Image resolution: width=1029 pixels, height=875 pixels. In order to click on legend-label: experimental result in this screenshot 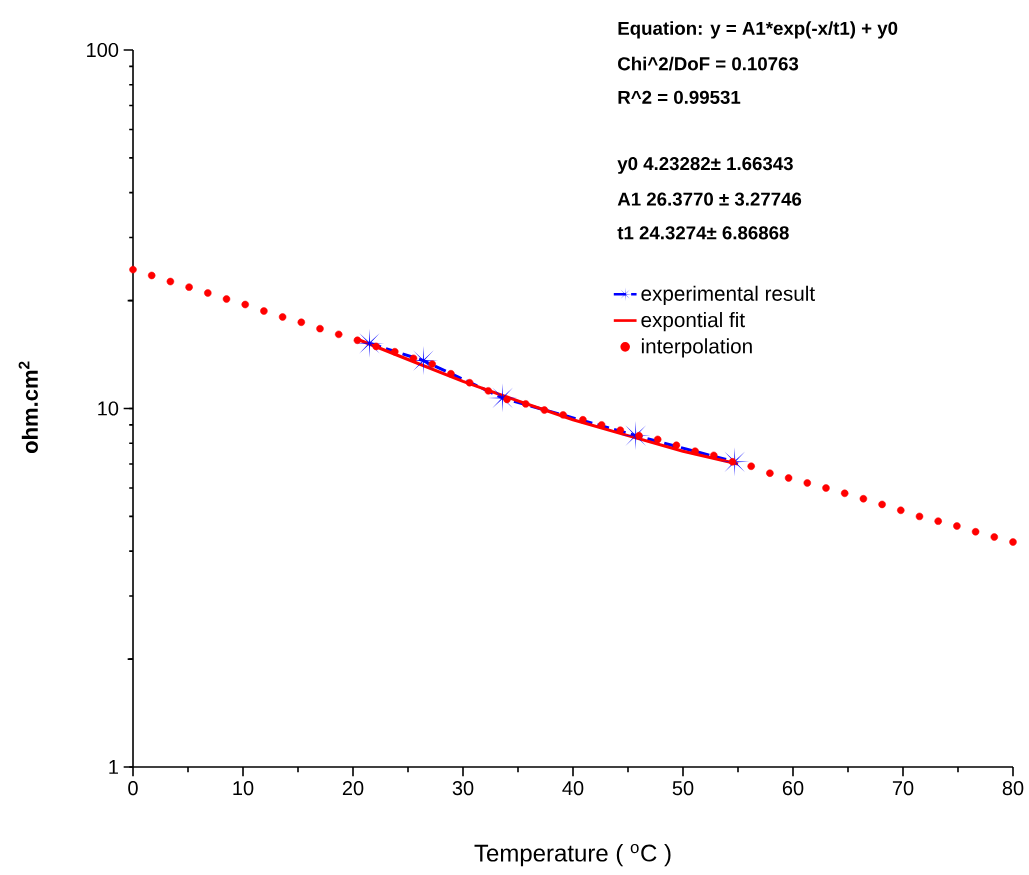, I will do `click(728, 295)`.